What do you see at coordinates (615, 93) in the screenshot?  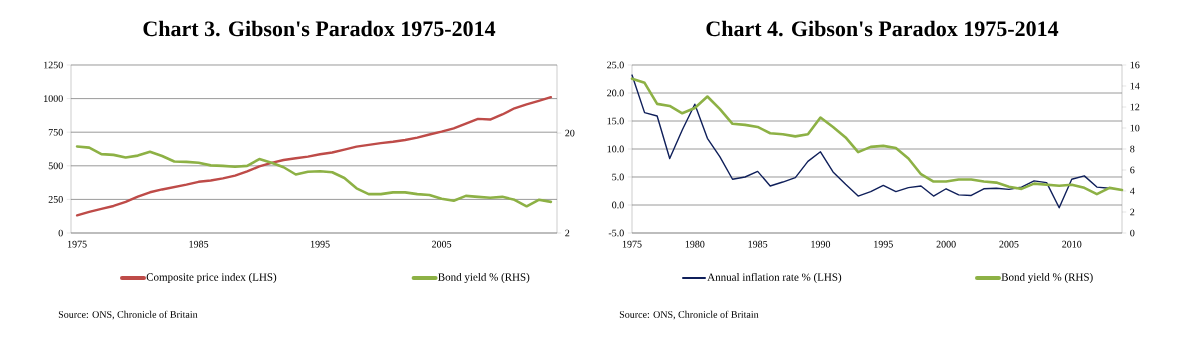 I see `y-tick-label: 20.0` at bounding box center [615, 93].